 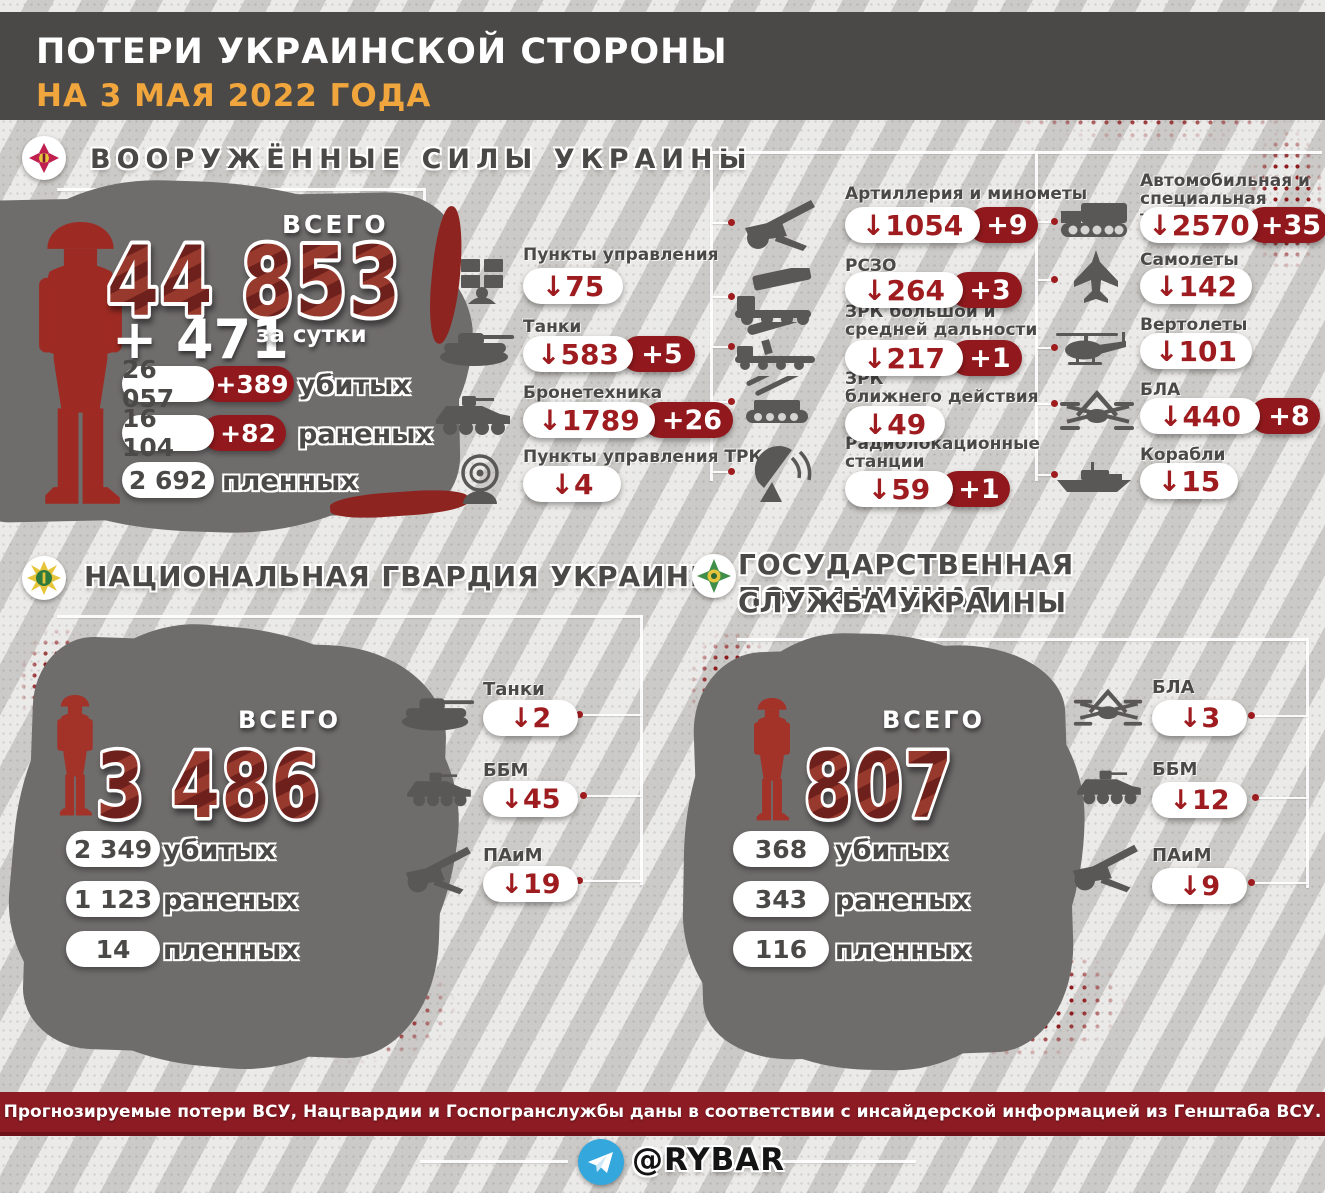 I want to click on guard-total-number: 3 486, so click(x=208, y=781).